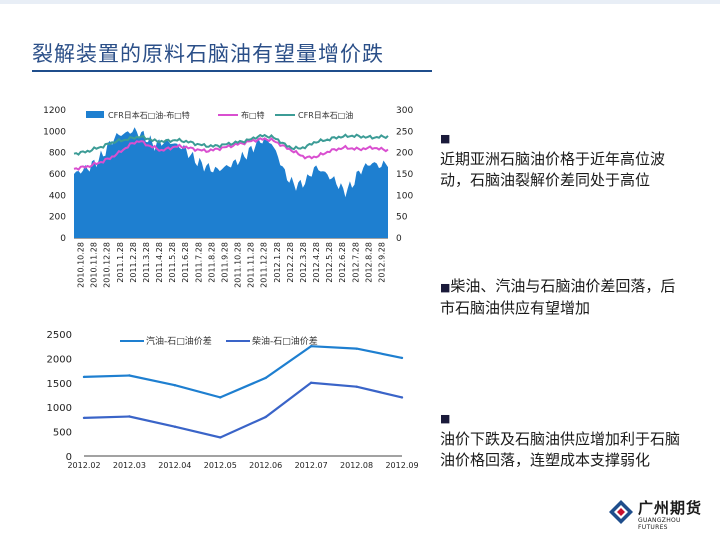 The image size is (720, 540). I want to click on y-tick-label: 2500, so click(59, 335).